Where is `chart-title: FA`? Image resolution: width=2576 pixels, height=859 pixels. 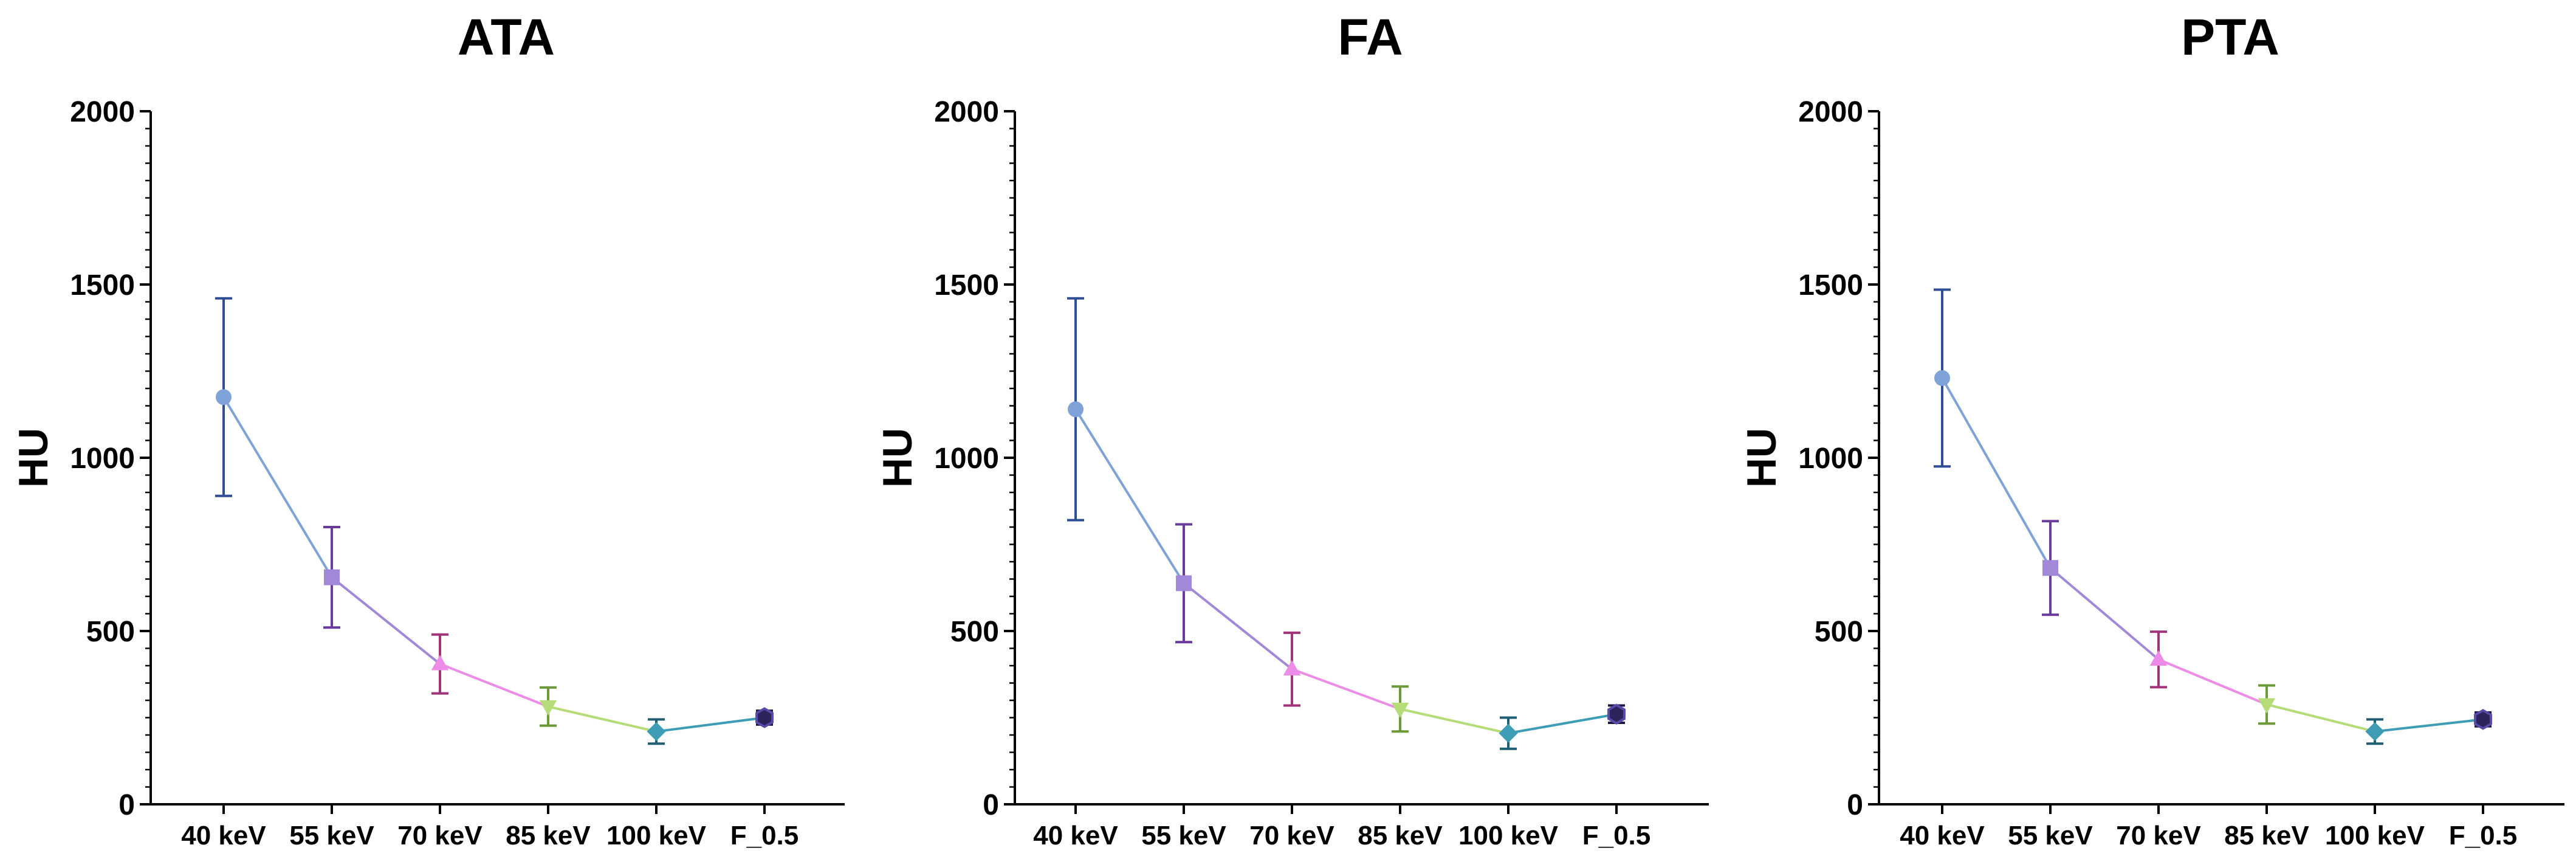 chart-title: FA is located at coordinates (1370, 37).